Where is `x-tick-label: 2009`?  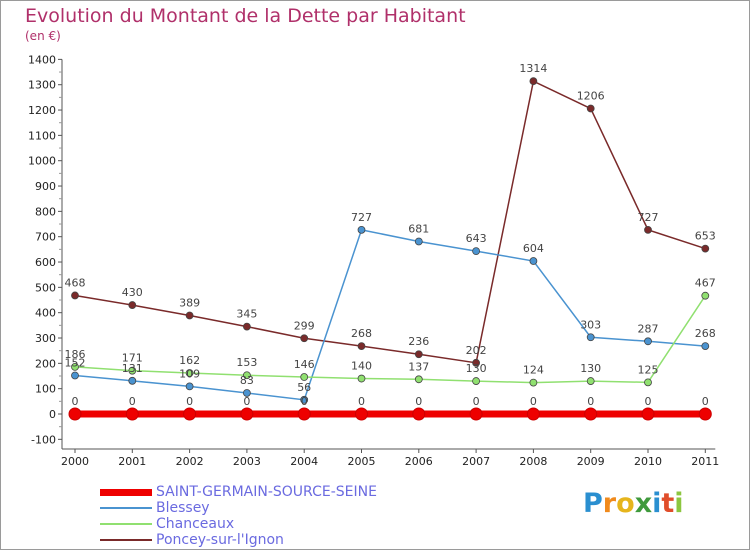 x-tick-label: 2009 is located at coordinates (591, 461).